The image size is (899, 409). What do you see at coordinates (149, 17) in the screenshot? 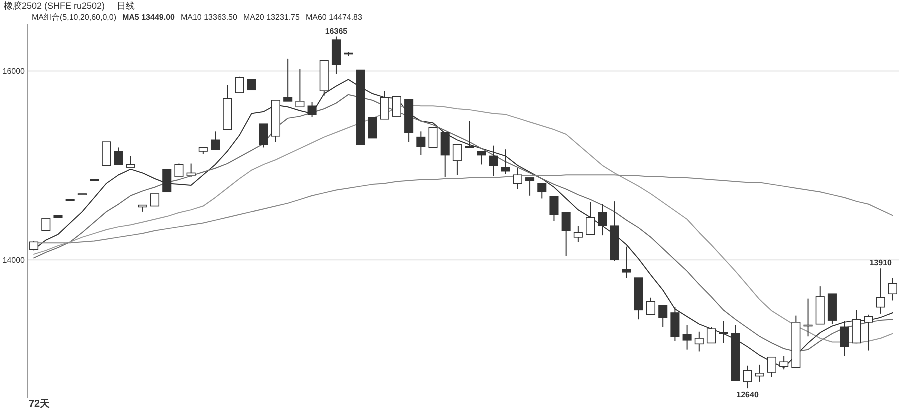
I see `text: MA5 13449.00` at bounding box center [149, 17].